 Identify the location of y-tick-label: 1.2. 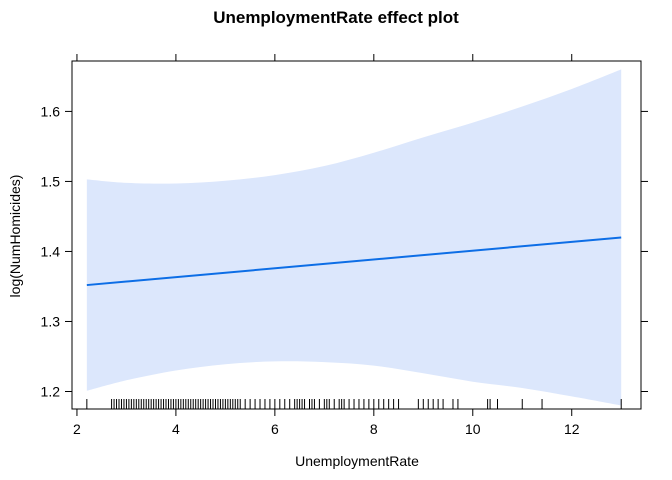
(51, 391).